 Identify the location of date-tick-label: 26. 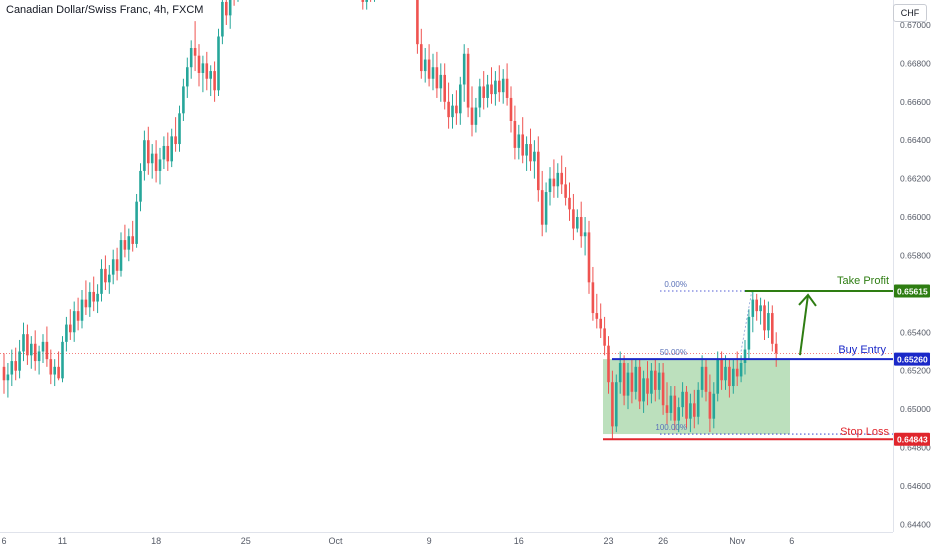
(663, 541).